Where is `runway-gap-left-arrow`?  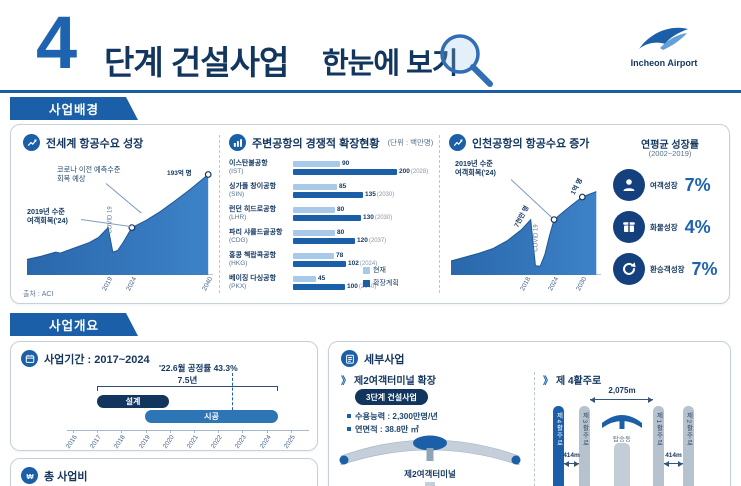
runway-gap-left-arrow is located at coordinates (571, 463).